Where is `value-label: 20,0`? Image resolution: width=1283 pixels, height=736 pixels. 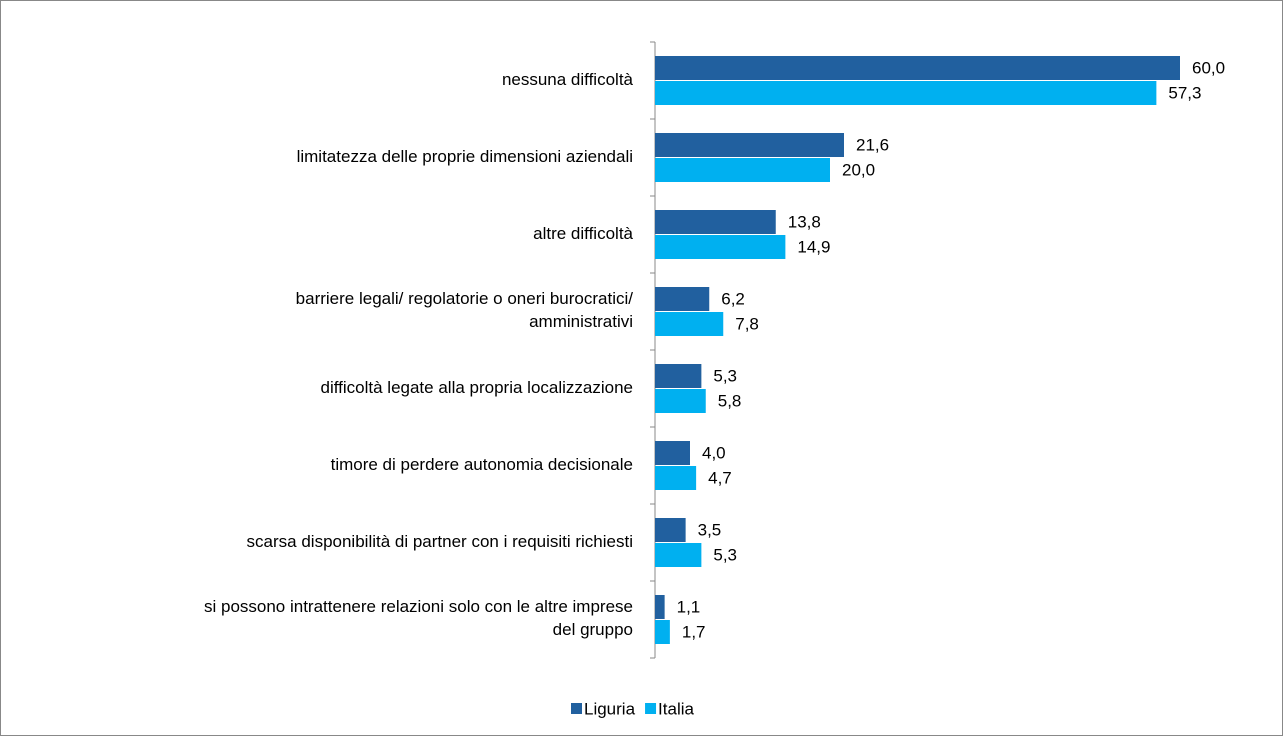 value-label: 20,0 is located at coordinates (858, 169).